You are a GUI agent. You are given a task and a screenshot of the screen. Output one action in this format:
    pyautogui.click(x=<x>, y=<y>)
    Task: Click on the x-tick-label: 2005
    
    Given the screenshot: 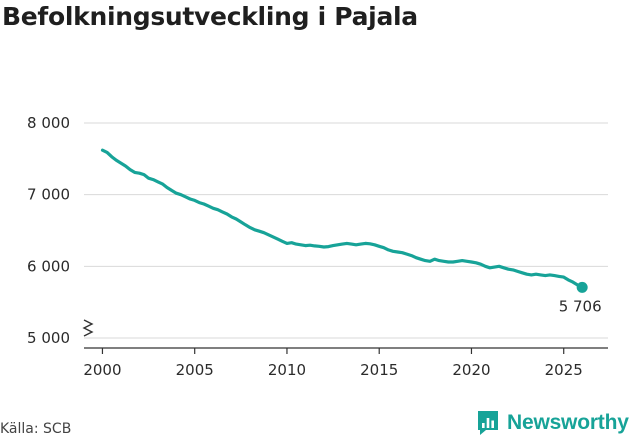 What is the action you would take?
    pyautogui.click(x=195, y=370)
    